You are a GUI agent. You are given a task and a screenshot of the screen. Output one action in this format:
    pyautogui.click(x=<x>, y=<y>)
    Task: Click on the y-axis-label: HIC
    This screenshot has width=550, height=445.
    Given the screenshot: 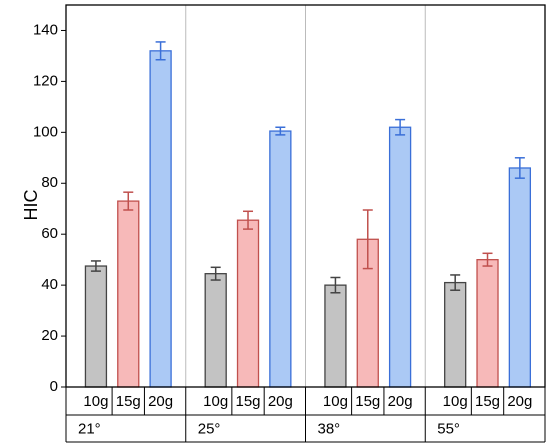 What is the action you would take?
    pyautogui.click(x=31, y=205)
    